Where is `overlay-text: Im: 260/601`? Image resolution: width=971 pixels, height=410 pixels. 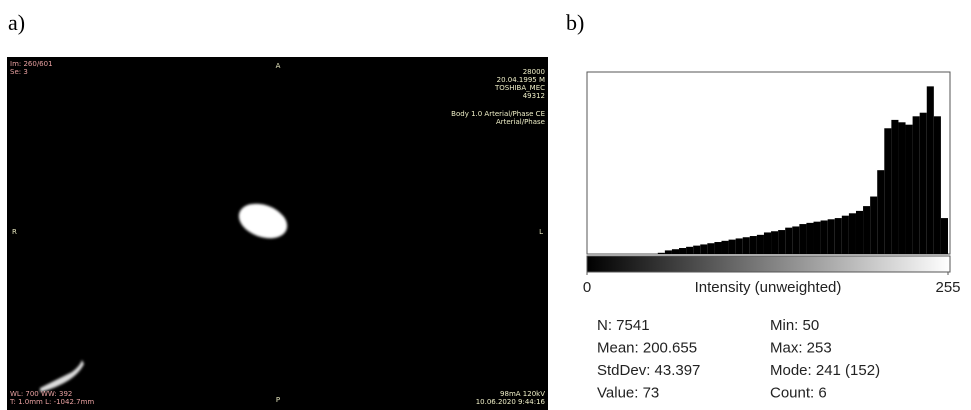 overlay-text: Im: 260/601 is located at coordinates (31, 64).